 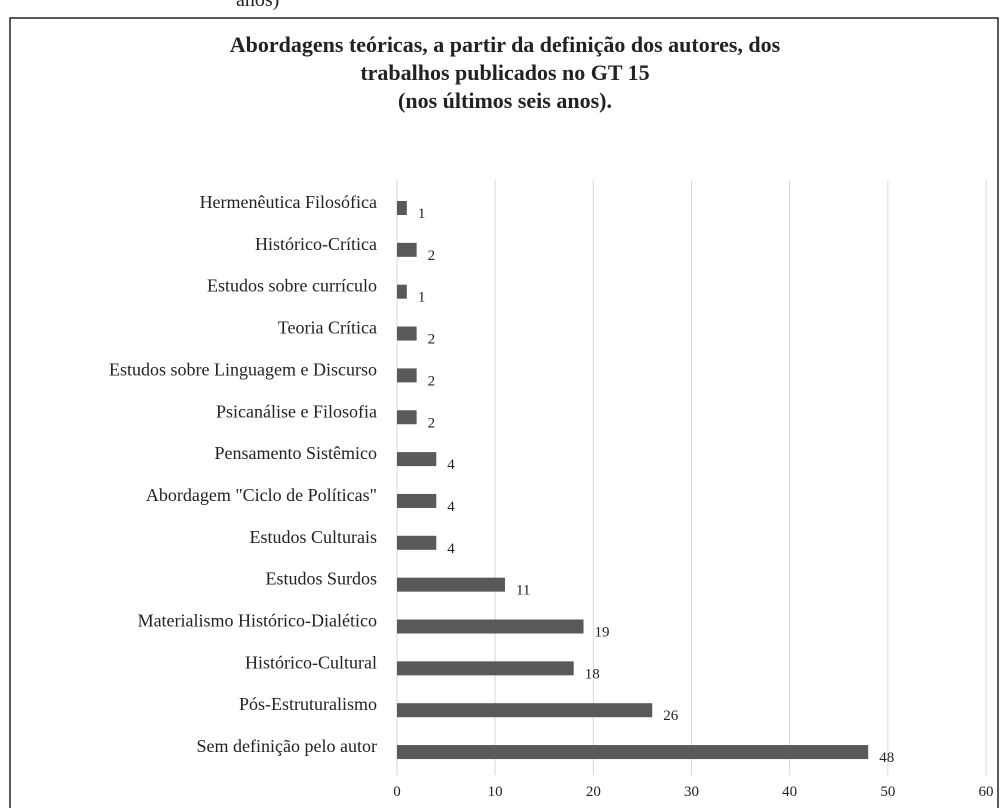 What do you see at coordinates (505, 100) in the screenshot?
I see `chart-title: (nos últimos seis anos).` at bounding box center [505, 100].